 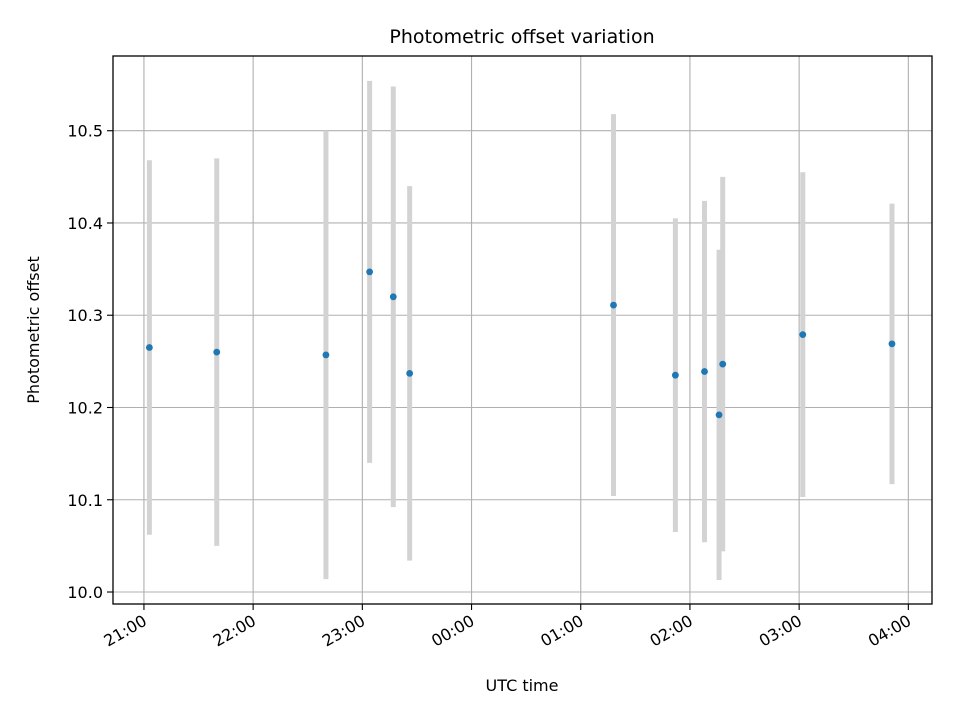 I want to click on y-tick-label: 10.0, so click(x=85, y=592).